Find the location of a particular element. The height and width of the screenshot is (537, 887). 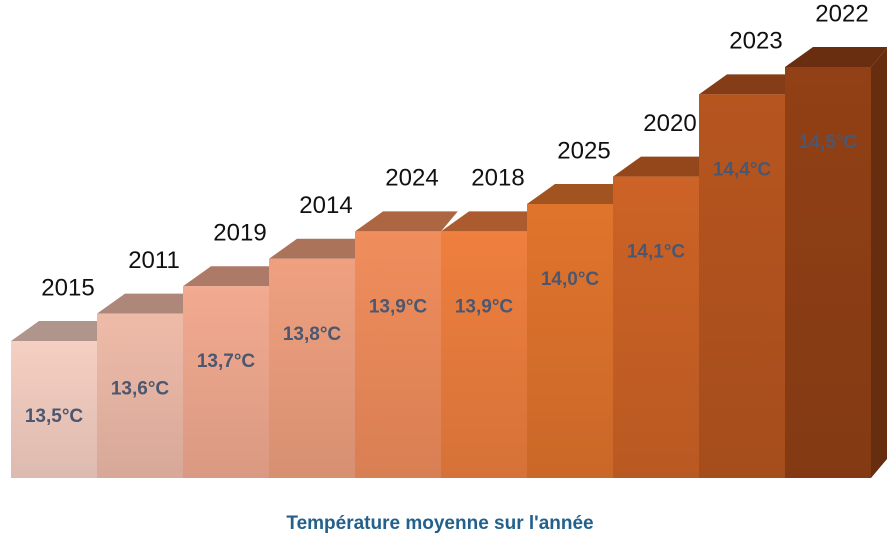

x-tick-label: 2019 is located at coordinates (239, 233).